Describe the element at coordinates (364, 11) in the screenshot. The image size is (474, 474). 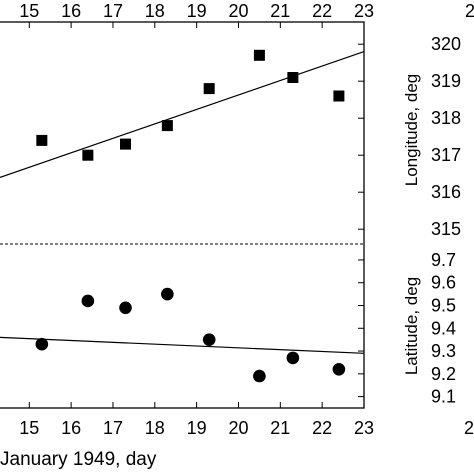
I see `x-tick-label-top: 23` at that location.